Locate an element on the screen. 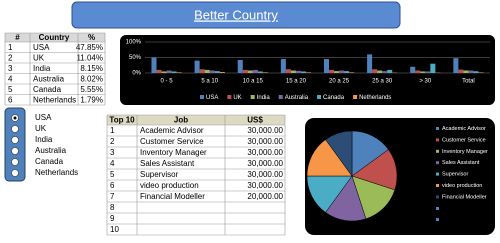 Image resolution: width=500 pixels, height=243 pixels. legend-label: Australia is located at coordinates (297, 98).